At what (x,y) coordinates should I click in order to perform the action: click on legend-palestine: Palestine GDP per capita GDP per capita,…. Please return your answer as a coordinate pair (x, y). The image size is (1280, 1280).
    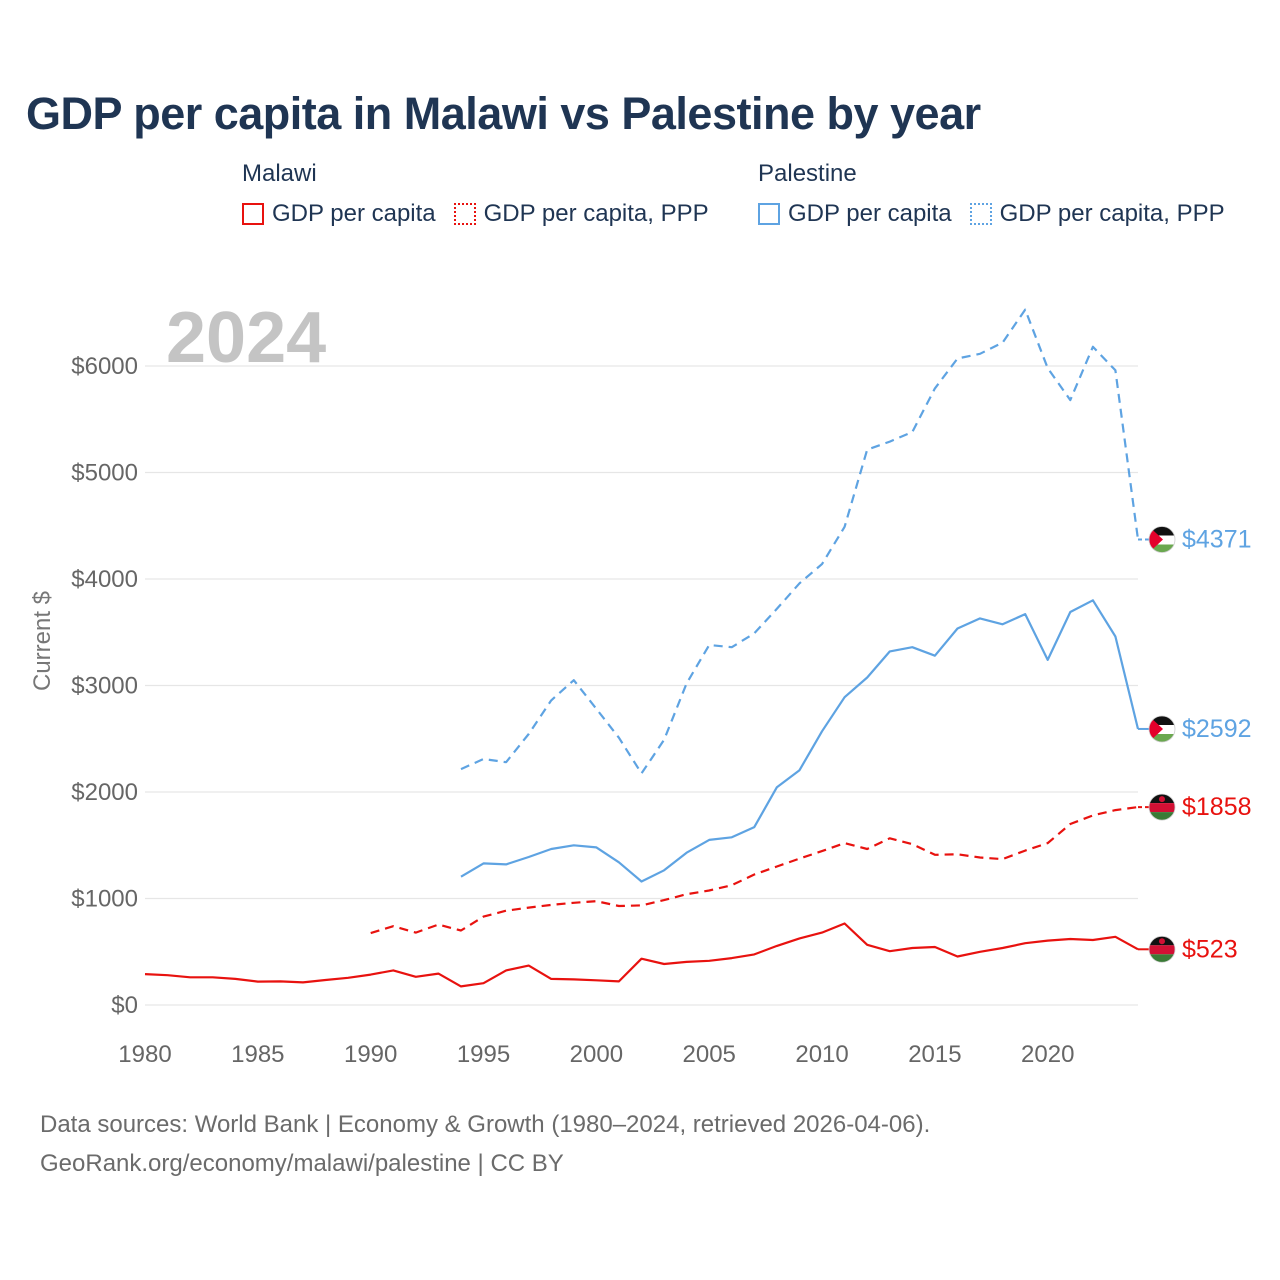
    Looking at the image, I should click on (991, 194).